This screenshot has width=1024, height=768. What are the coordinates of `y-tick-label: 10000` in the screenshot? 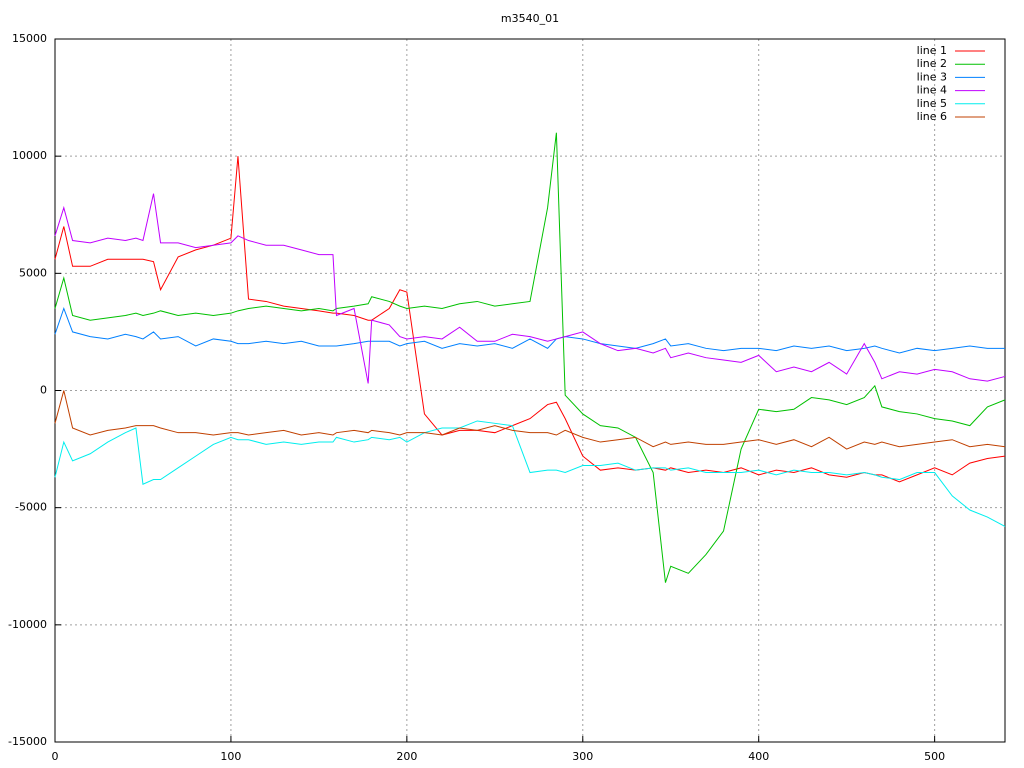 It's located at (29, 155).